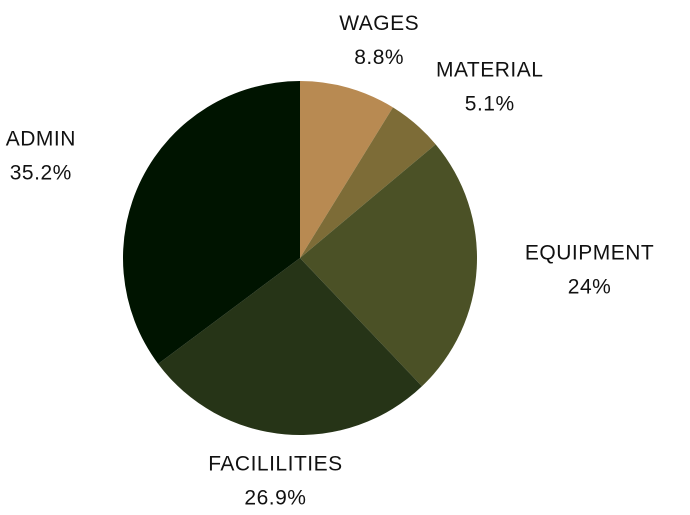  What do you see at coordinates (489, 69) in the screenshot?
I see `slice-label: MATERIAL` at bounding box center [489, 69].